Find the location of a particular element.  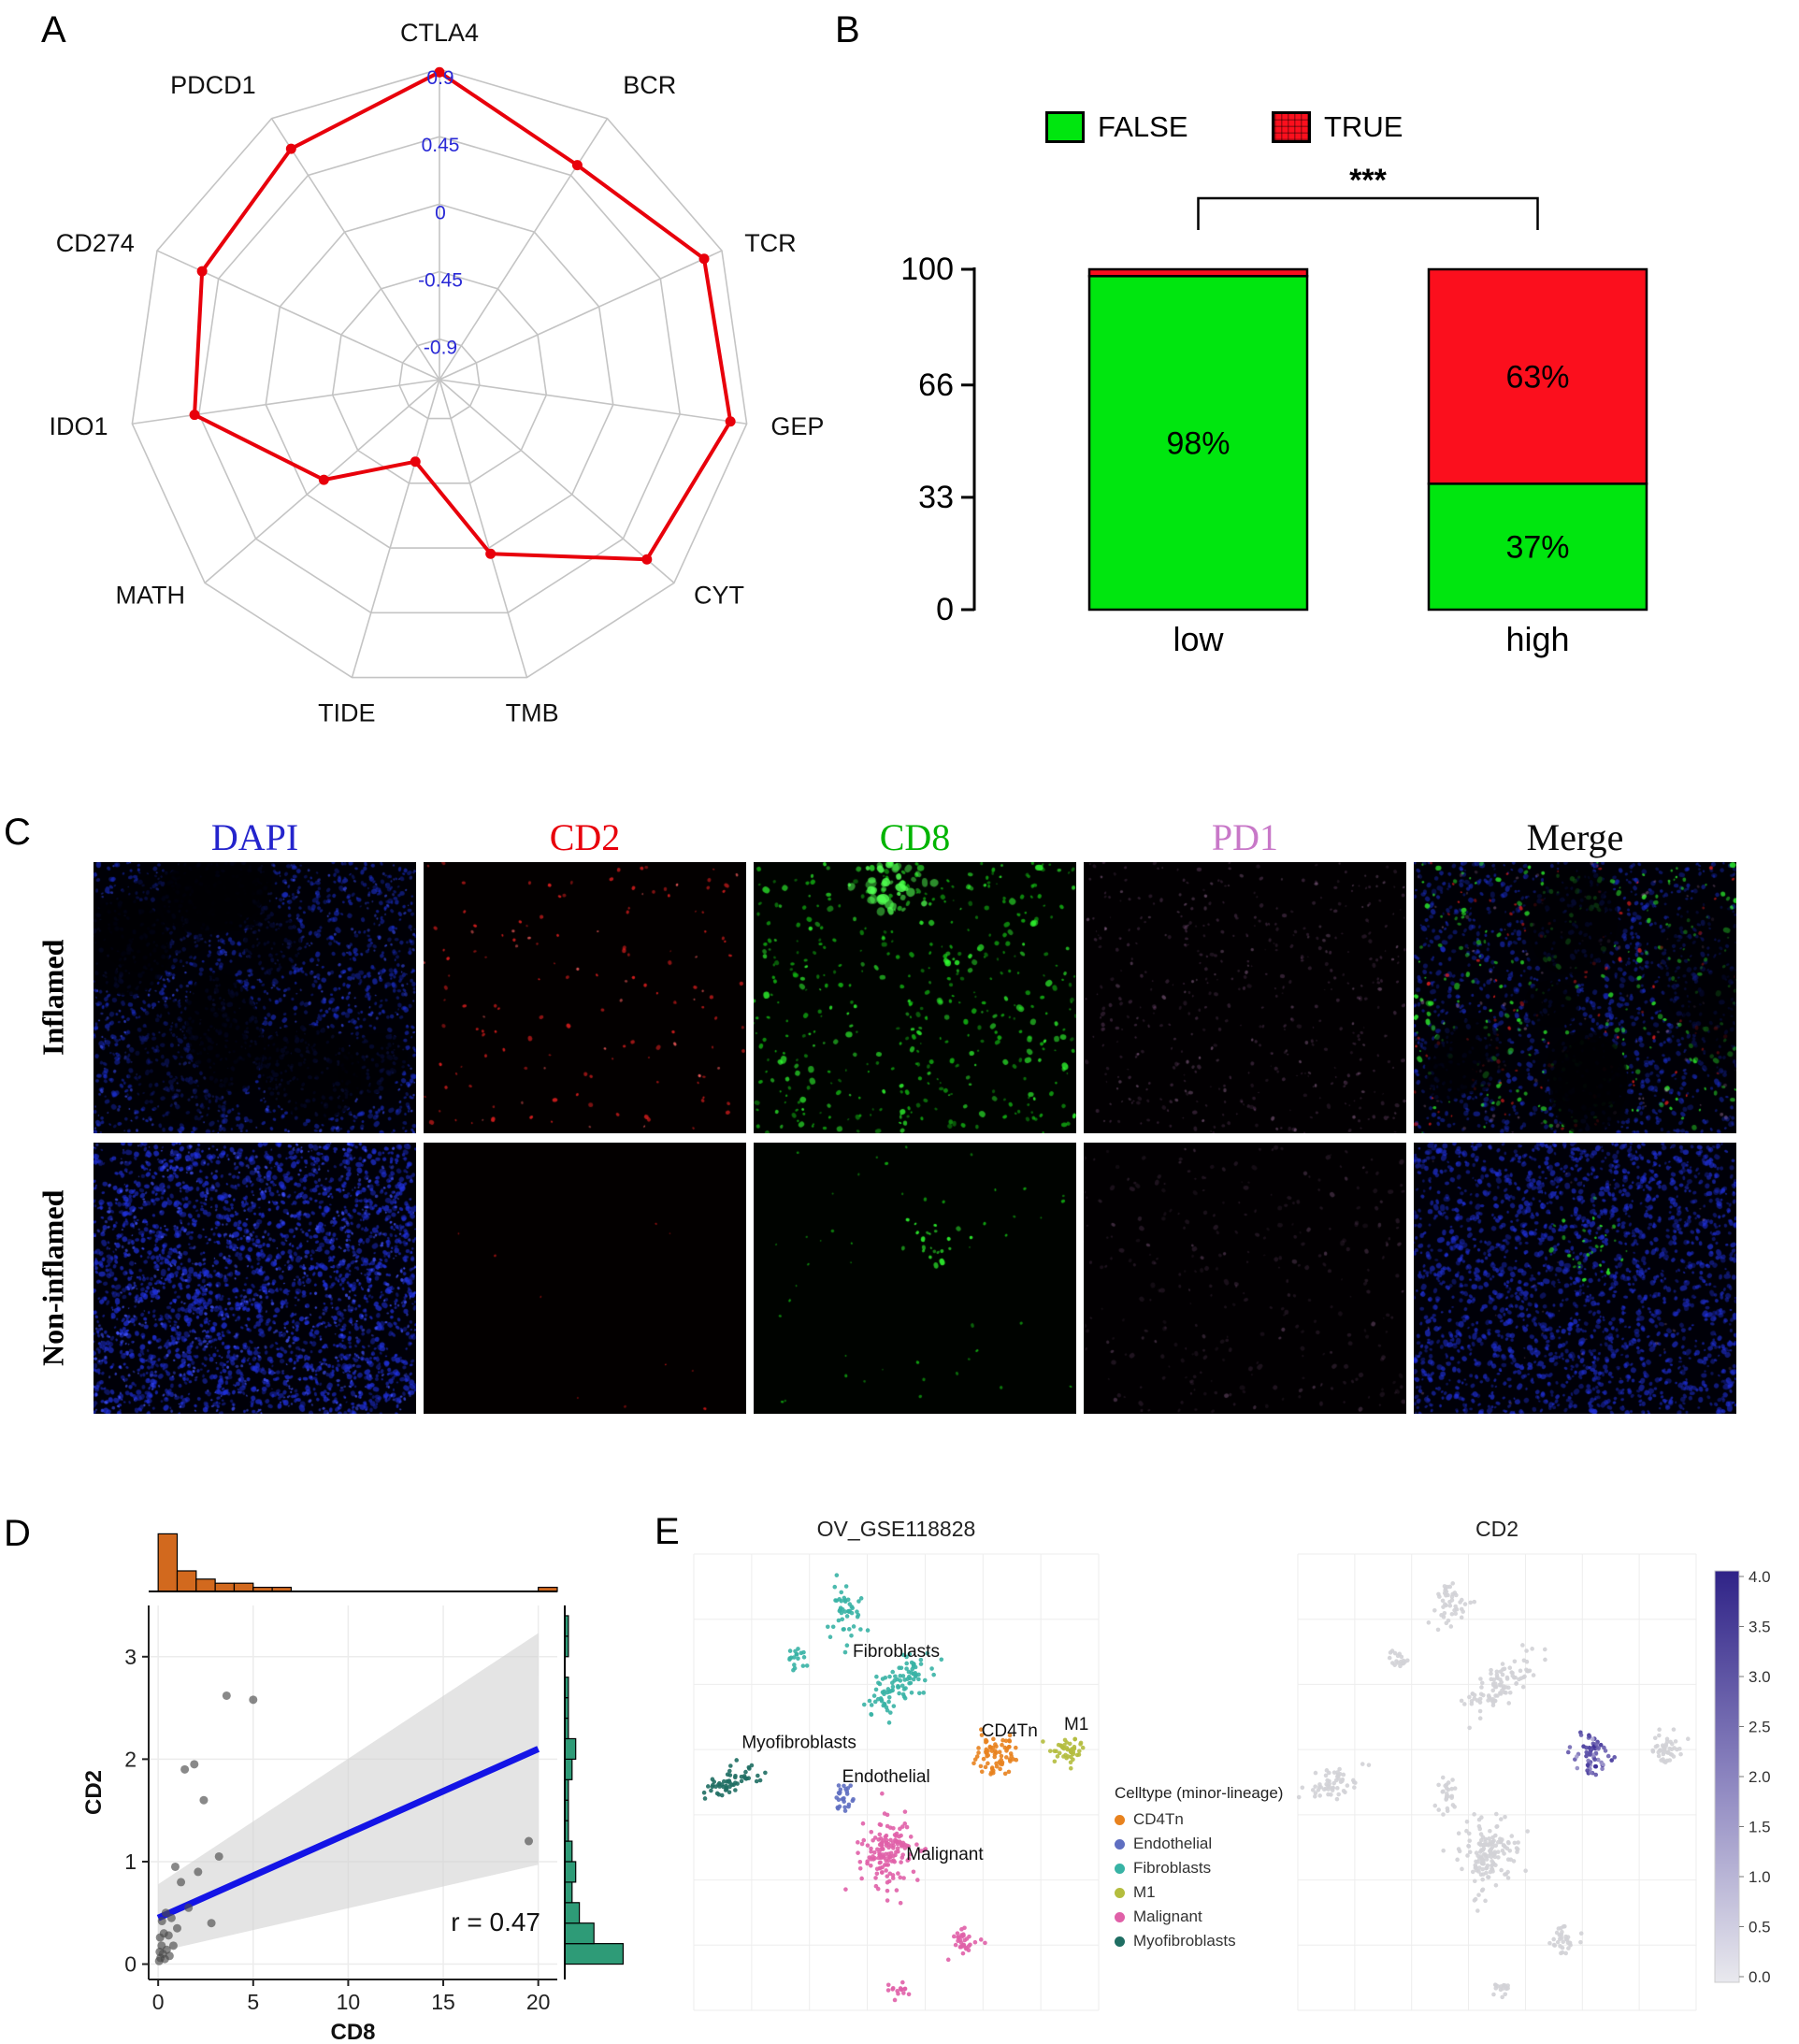

true-label: TRUE is located at coordinates (1363, 126).